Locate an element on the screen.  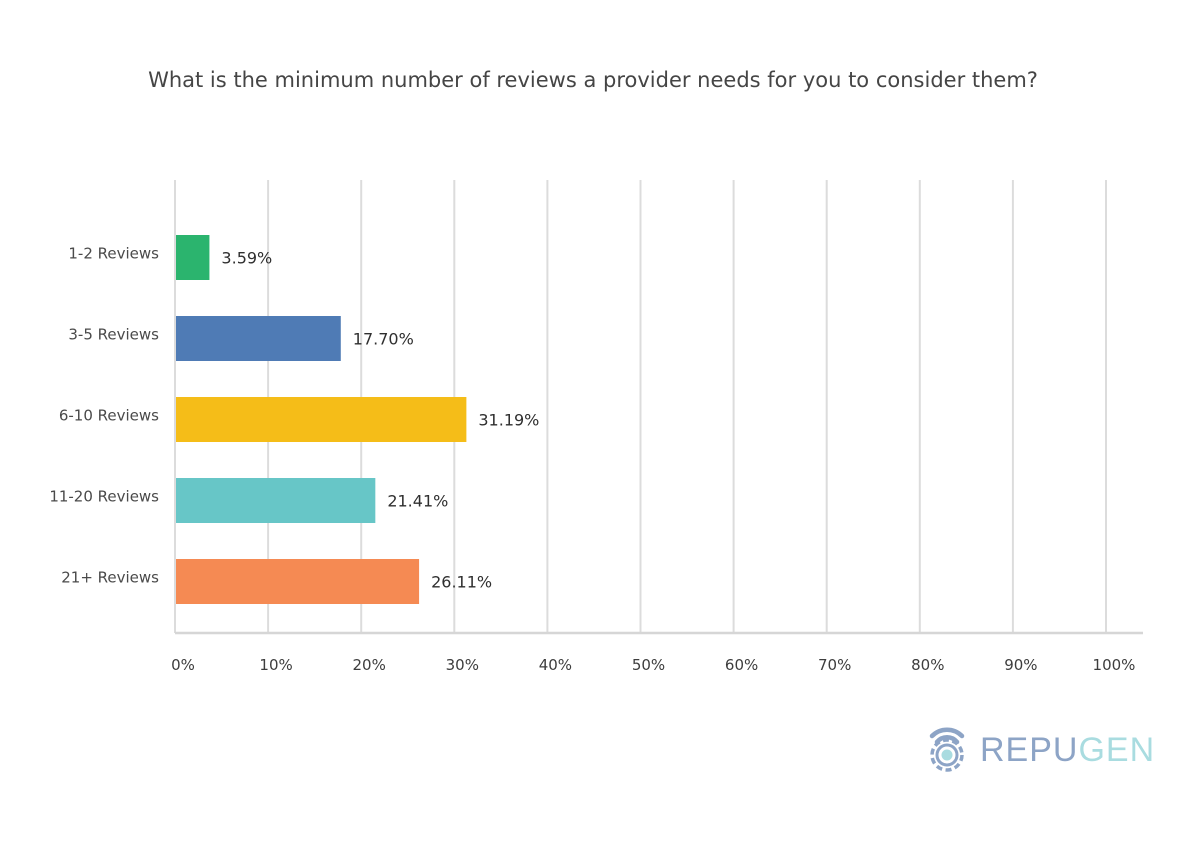
x-tick-label: 90% is located at coordinates (1020, 665).